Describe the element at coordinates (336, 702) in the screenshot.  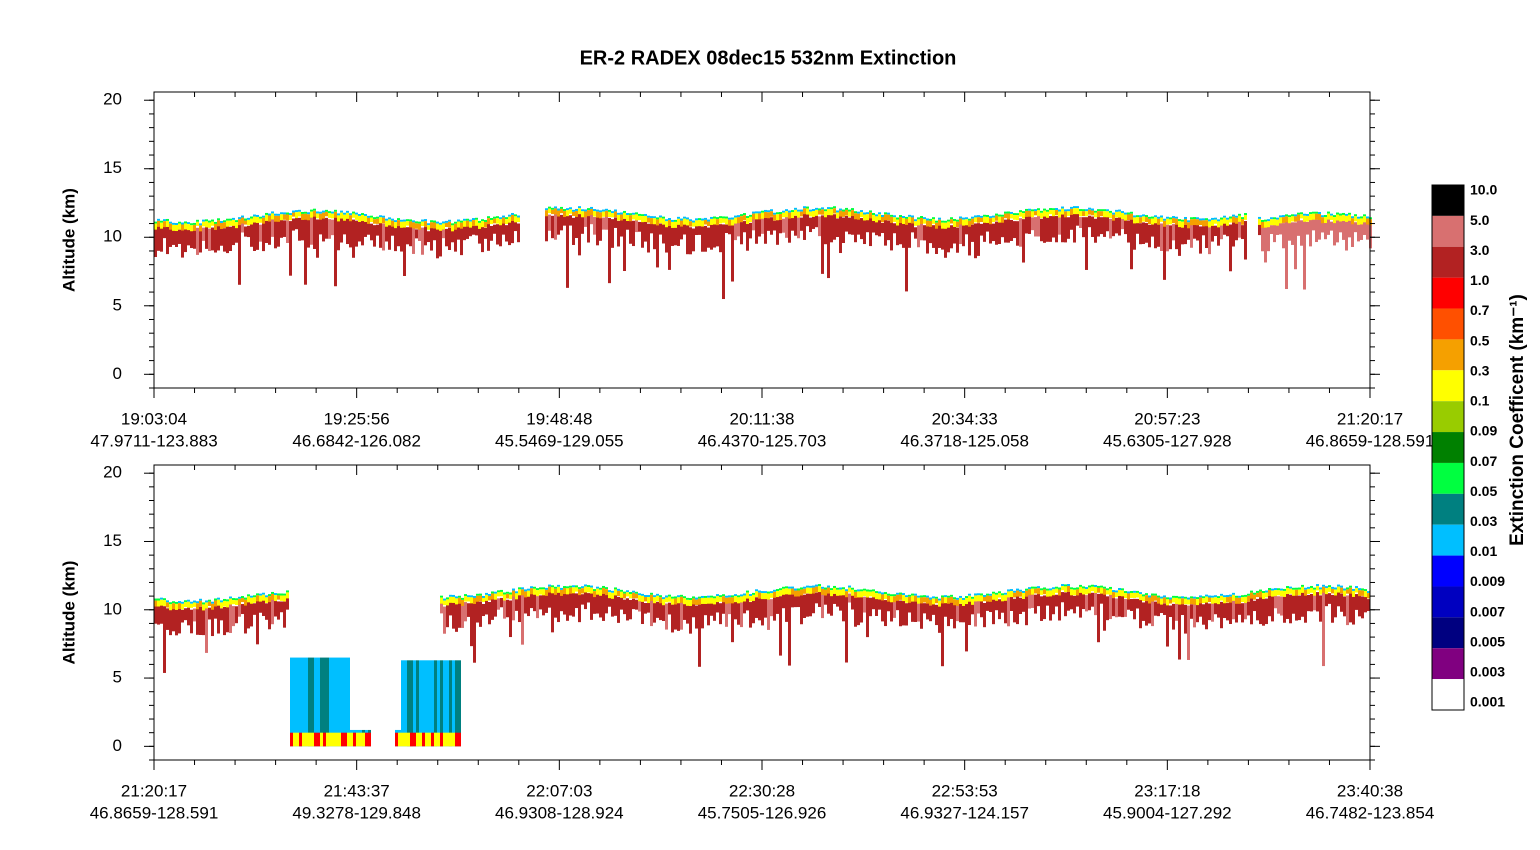
I see `curtain-low` at that location.